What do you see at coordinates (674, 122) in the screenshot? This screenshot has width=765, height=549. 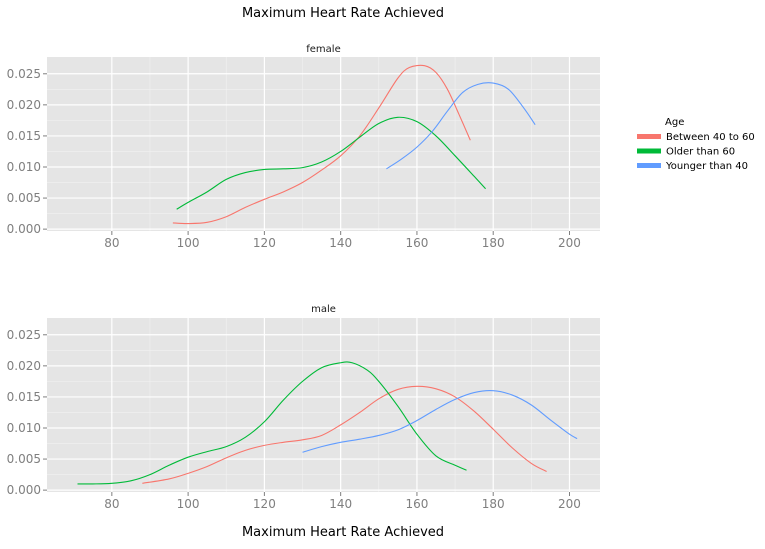 I see `legend-title: Age` at bounding box center [674, 122].